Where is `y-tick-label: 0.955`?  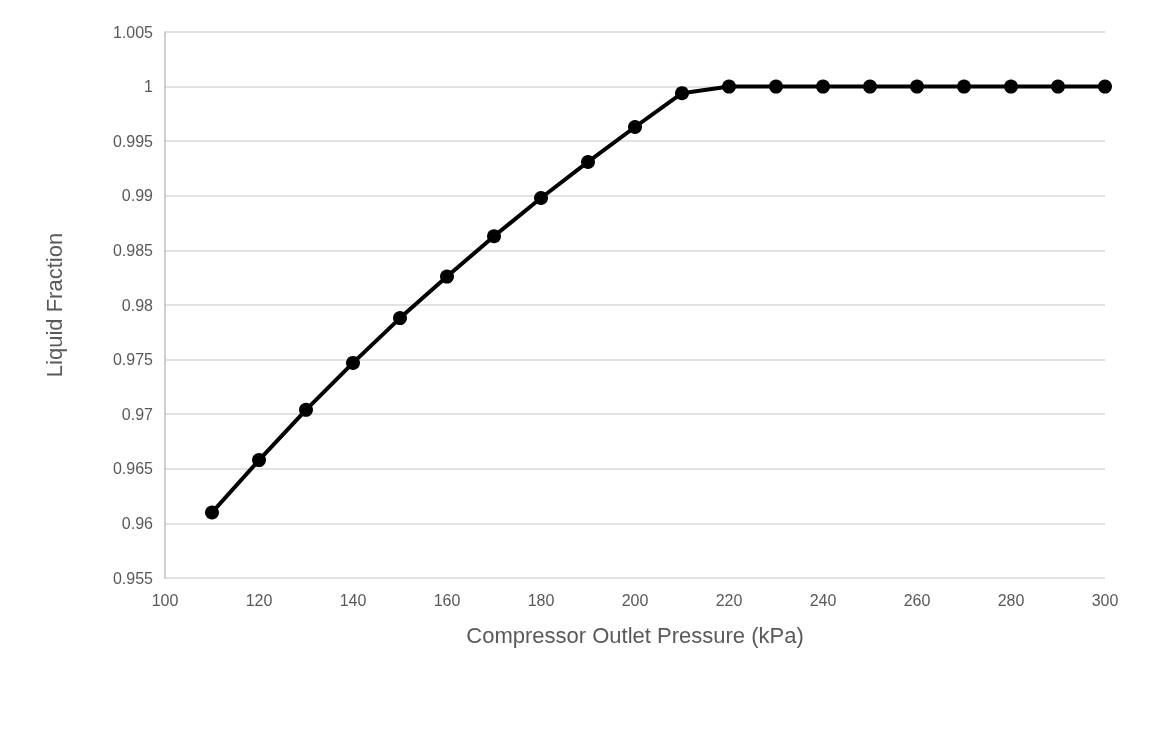 y-tick-label: 0.955 is located at coordinates (133, 578).